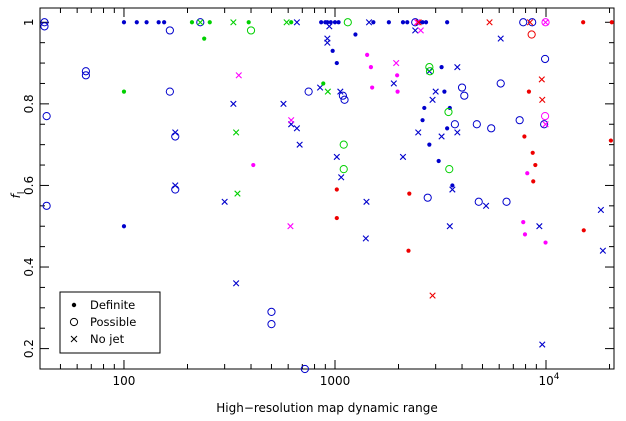 The width and height of the screenshot is (626, 421). What do you see at coordinates (557, 377) in the screenshot?
I see `x-tick-label-exponent: 4` at bounding box center [557, 377].